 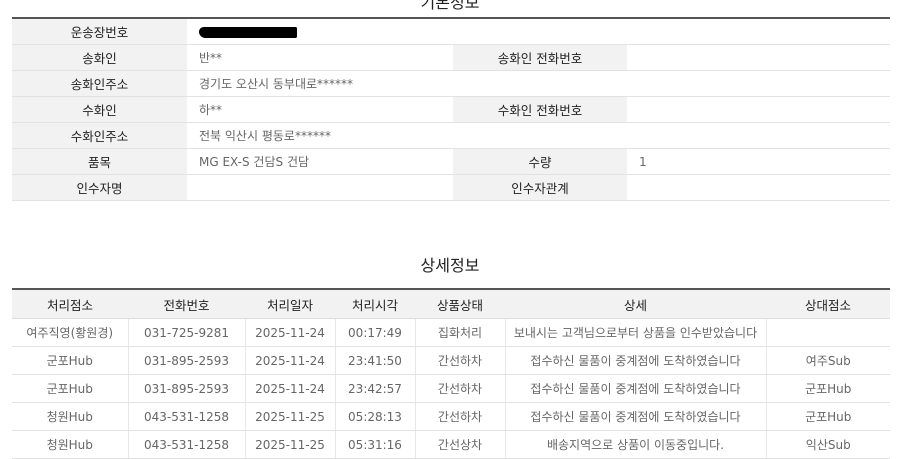 What do you see at coordinates (375, 332) in the screenshot?
I see `table-cell: 00:17:49` at bounding box center [375, 332].